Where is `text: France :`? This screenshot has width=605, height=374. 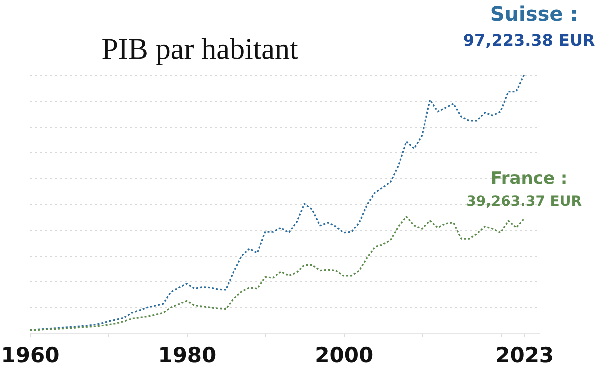 text: France : is located at coordinates (529, 178).